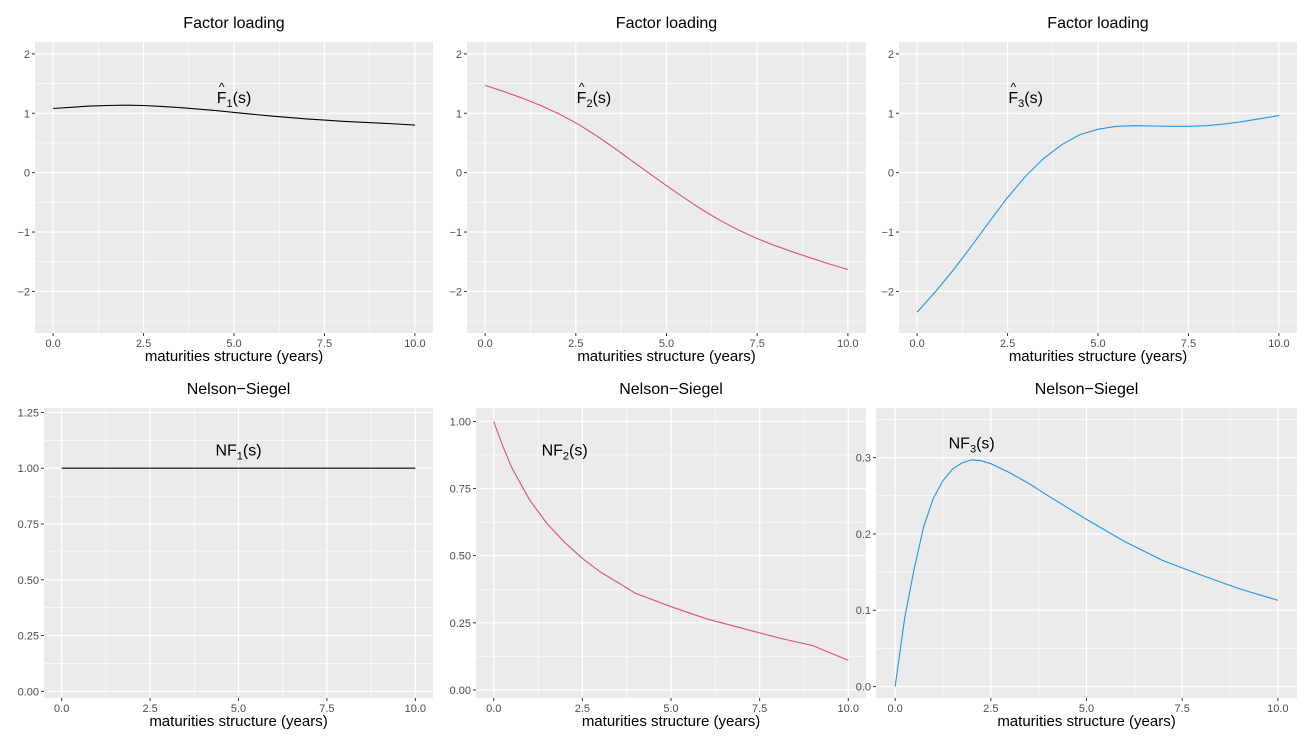  I want to click on curve-label: F3(s), so click(1025, 100).